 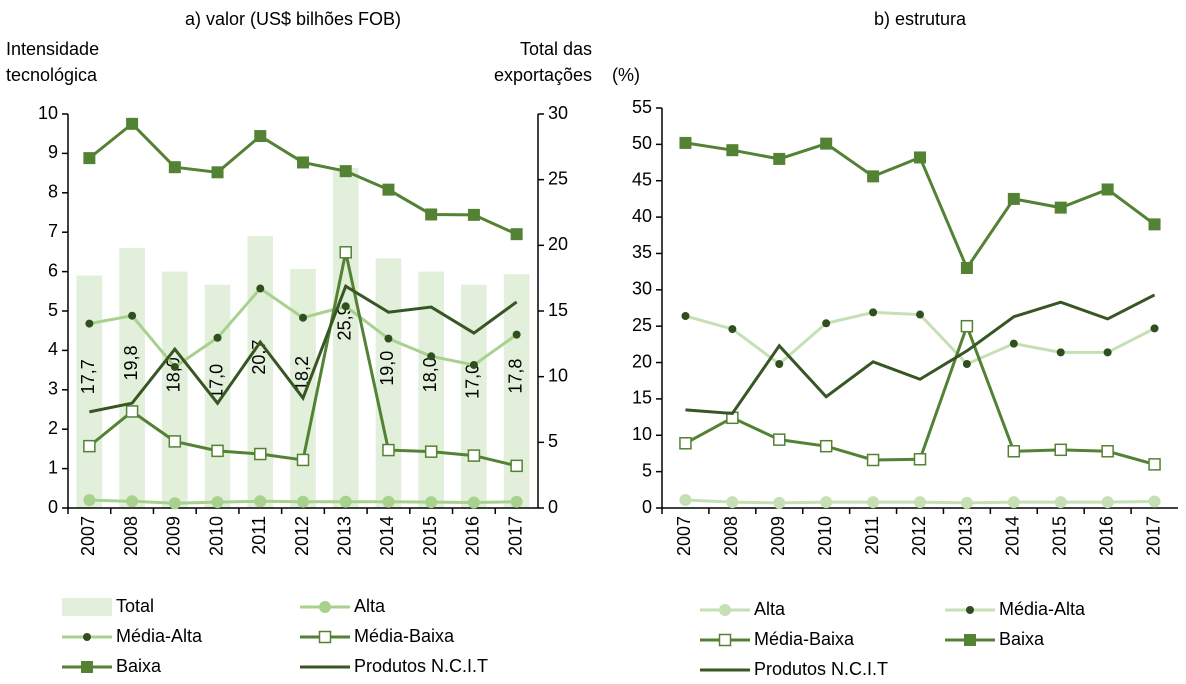 What do you see at coordinates (53, 467) in the screenshot?
I see `y-tick-label: 1` at bounding box center [53, 467].